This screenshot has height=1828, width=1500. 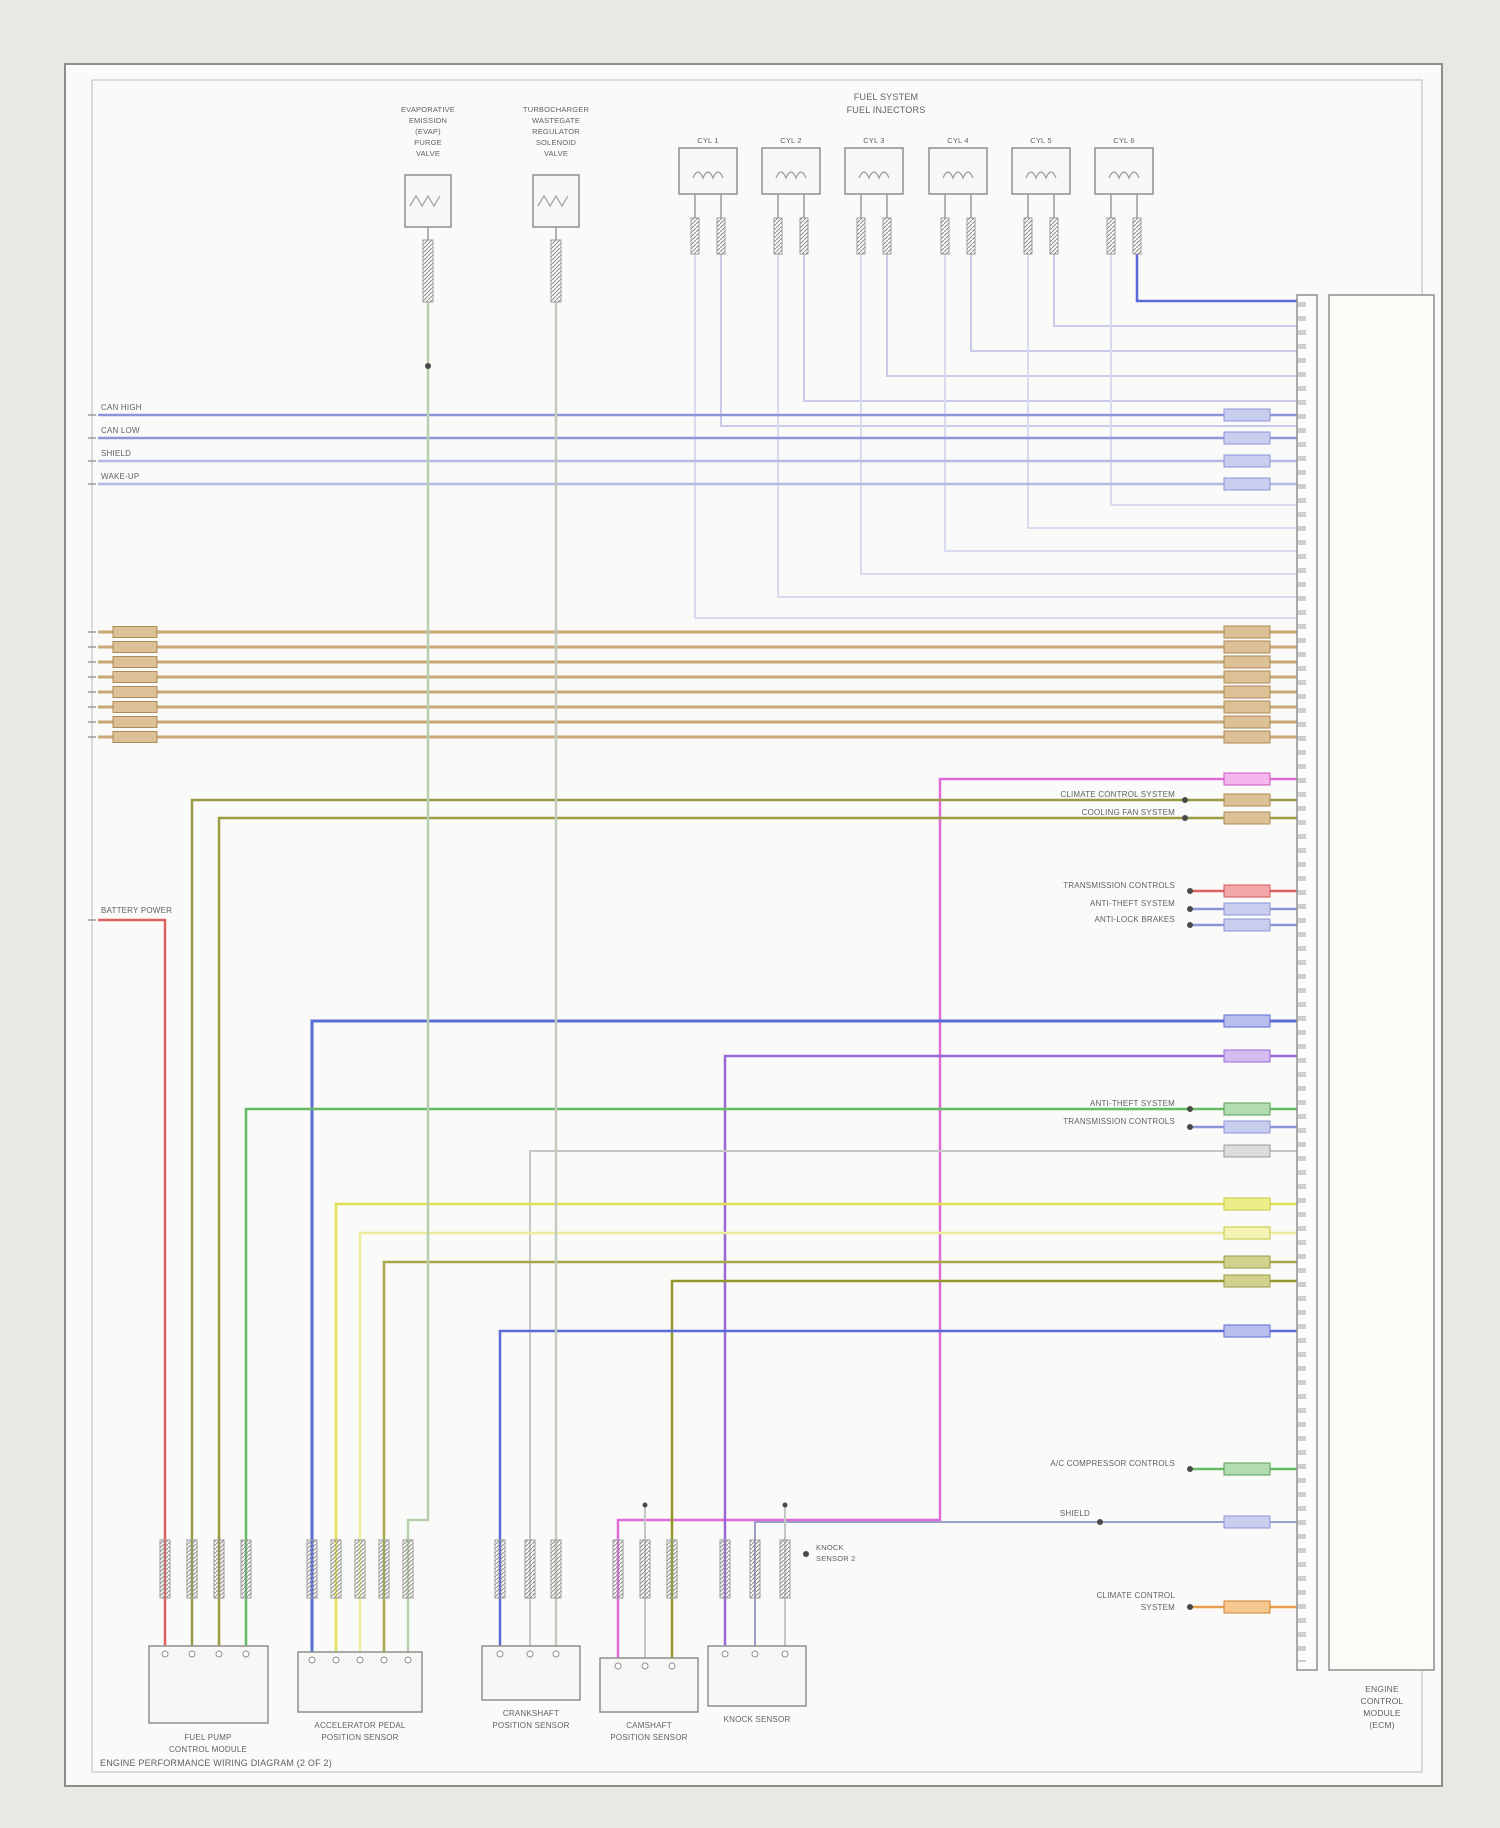 What do you see at coordinates (1041, 140) in the screenshot?
I see `cyl-label: CYL 5` at bounding box center [1041, 140].